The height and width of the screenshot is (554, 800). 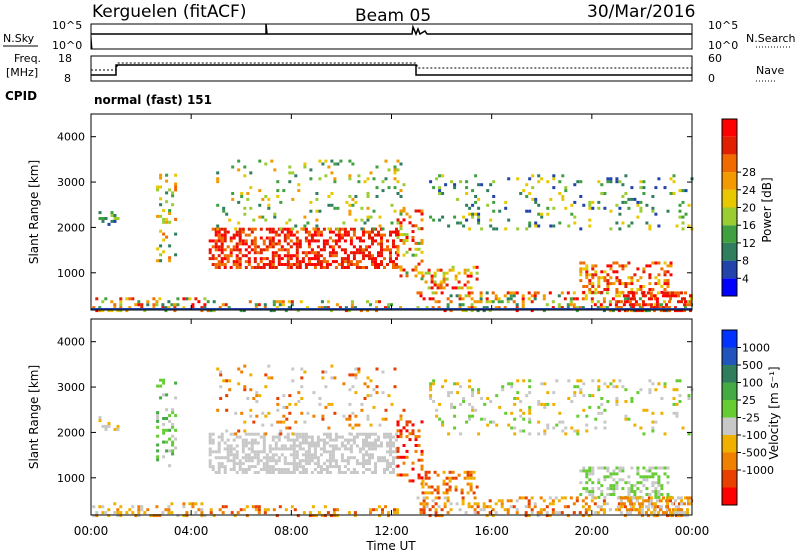 What do you see at coordinates (491, 531) in the screenshot?
I see `time-tick-label: 16:00` at bounding box center [491, 531].